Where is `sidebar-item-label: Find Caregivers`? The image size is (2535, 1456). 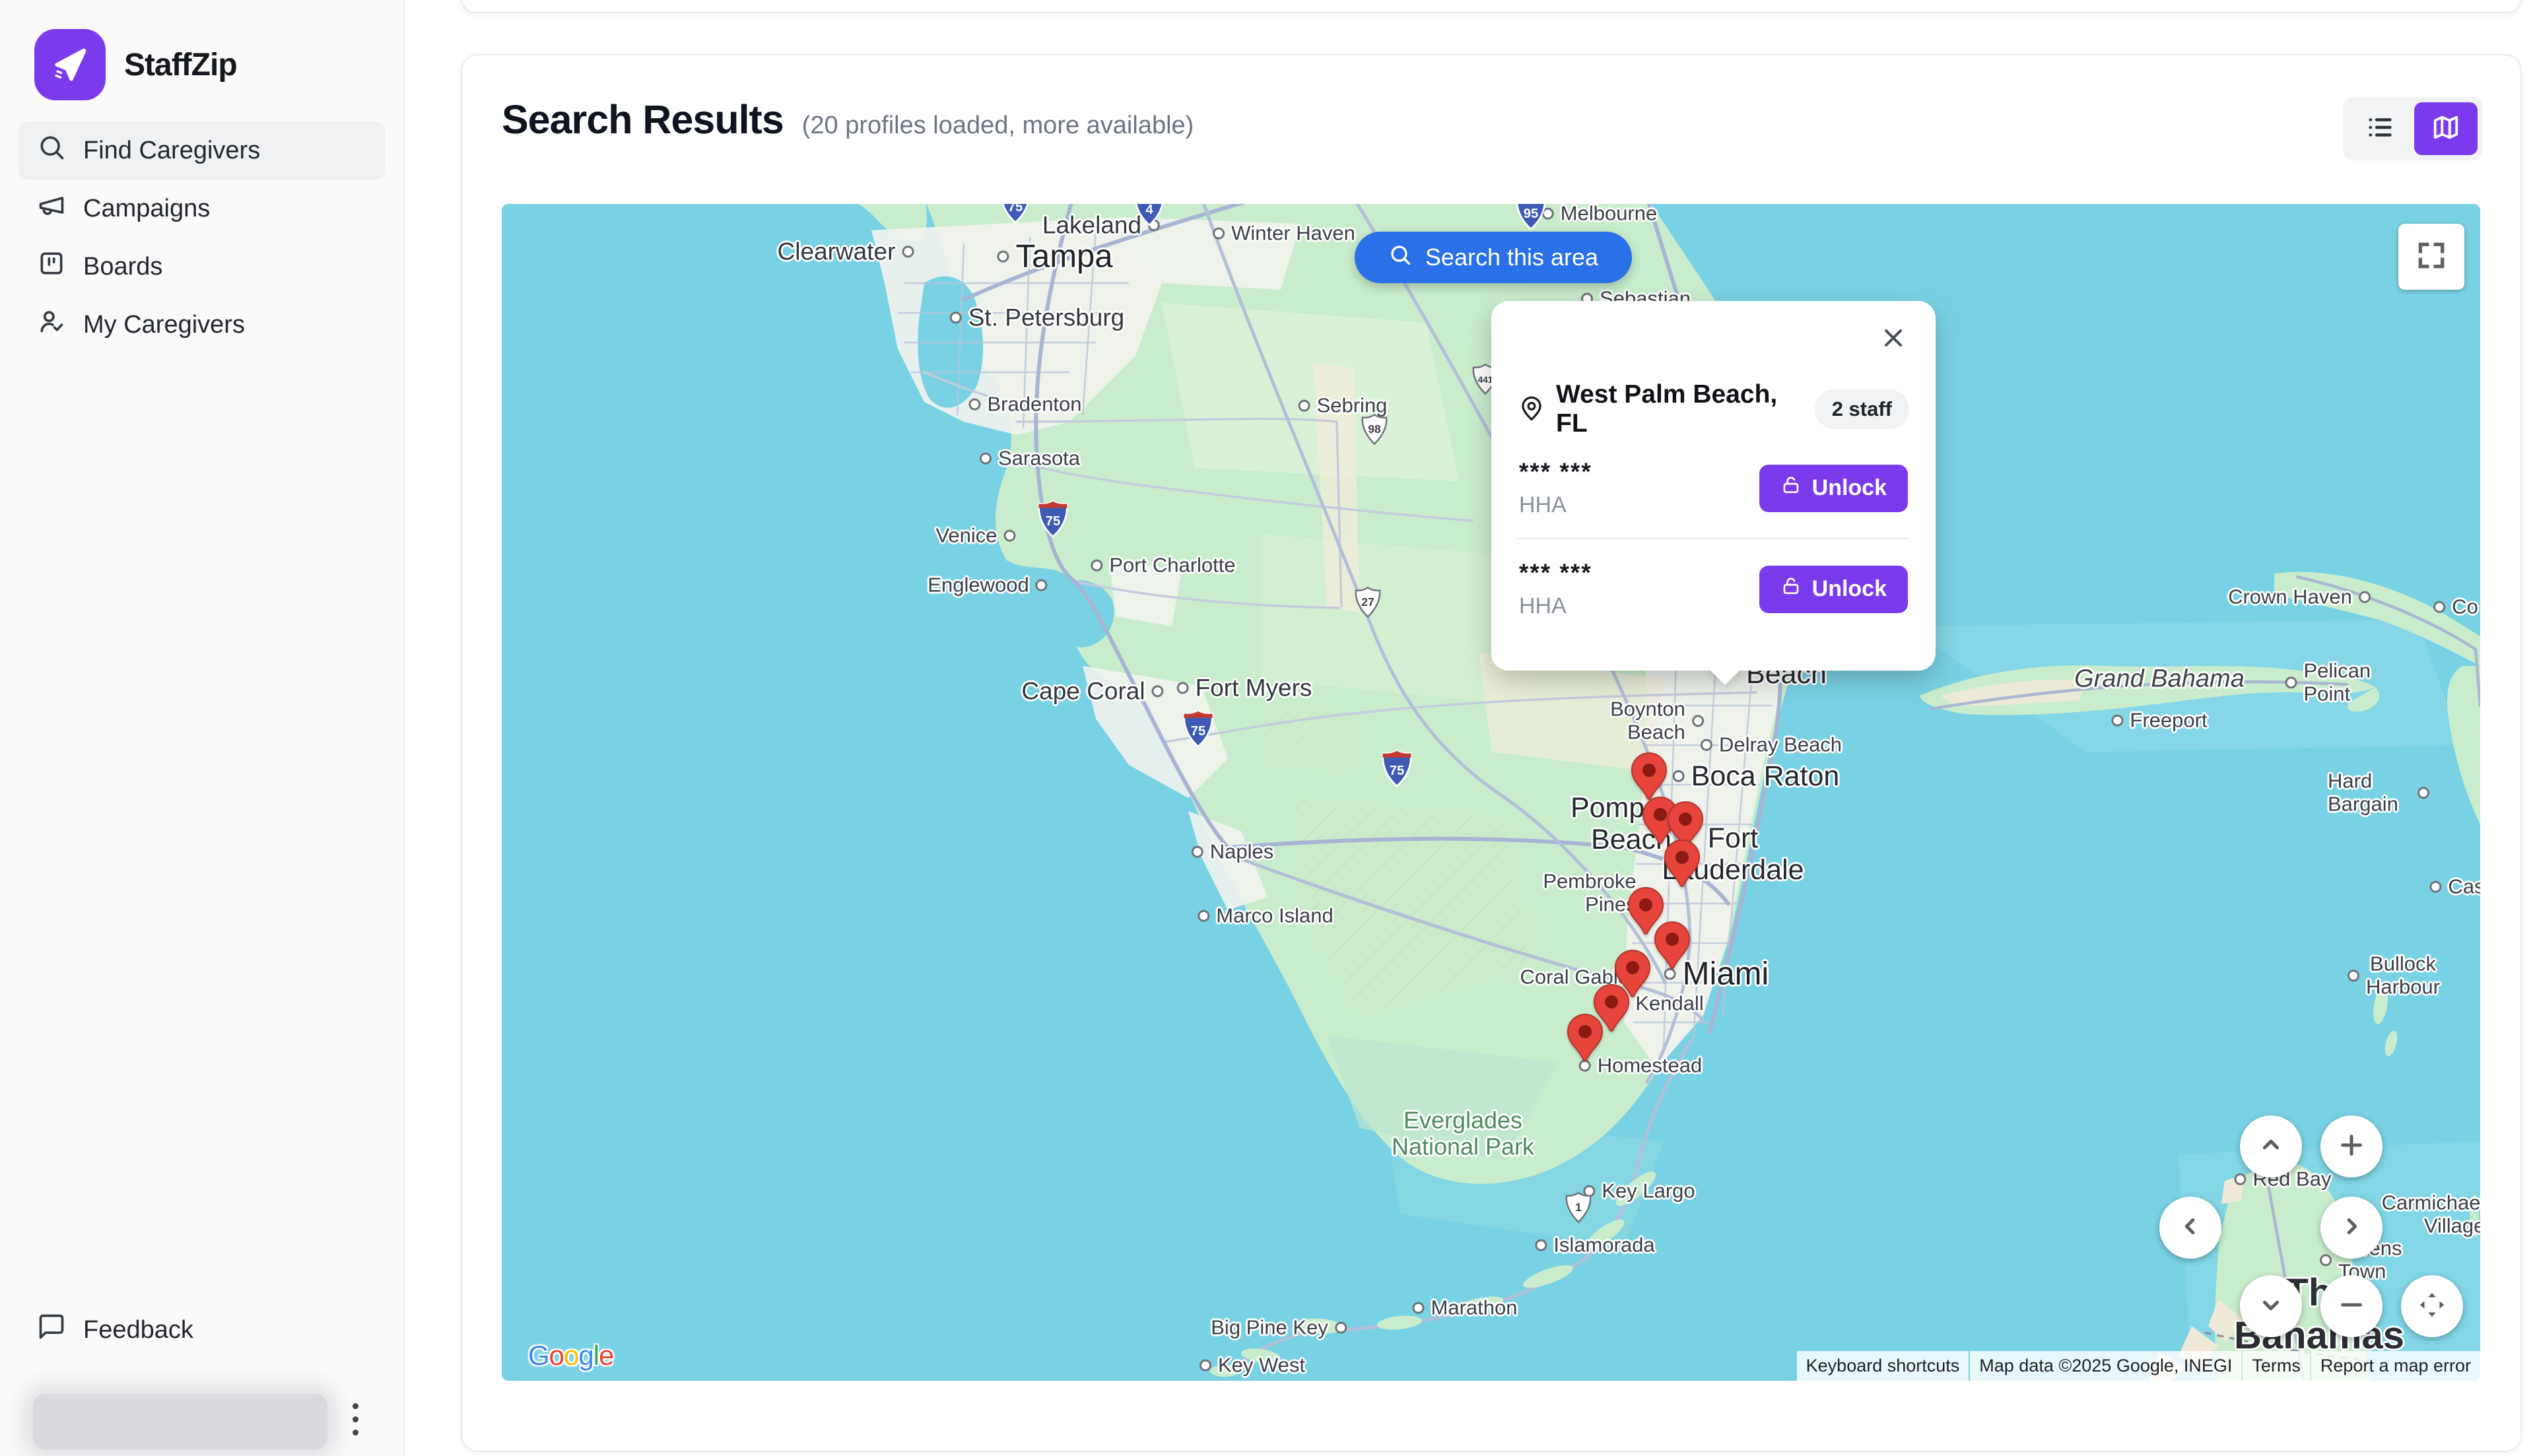
sidebar-item-label: Find Caregivers is located at coordinates (172, 150).